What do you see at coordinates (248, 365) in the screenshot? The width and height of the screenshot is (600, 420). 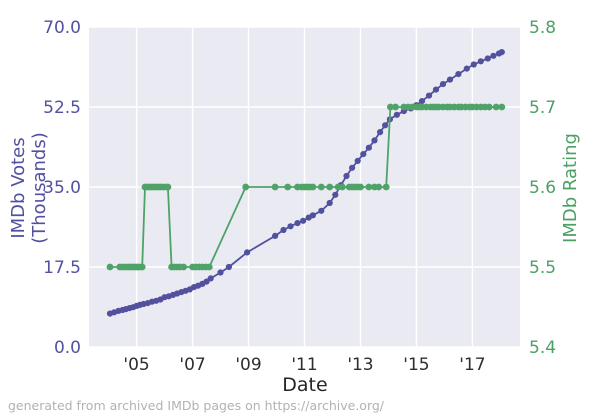 I see `x-tick-label: '09` at bounding box center [248, 365].